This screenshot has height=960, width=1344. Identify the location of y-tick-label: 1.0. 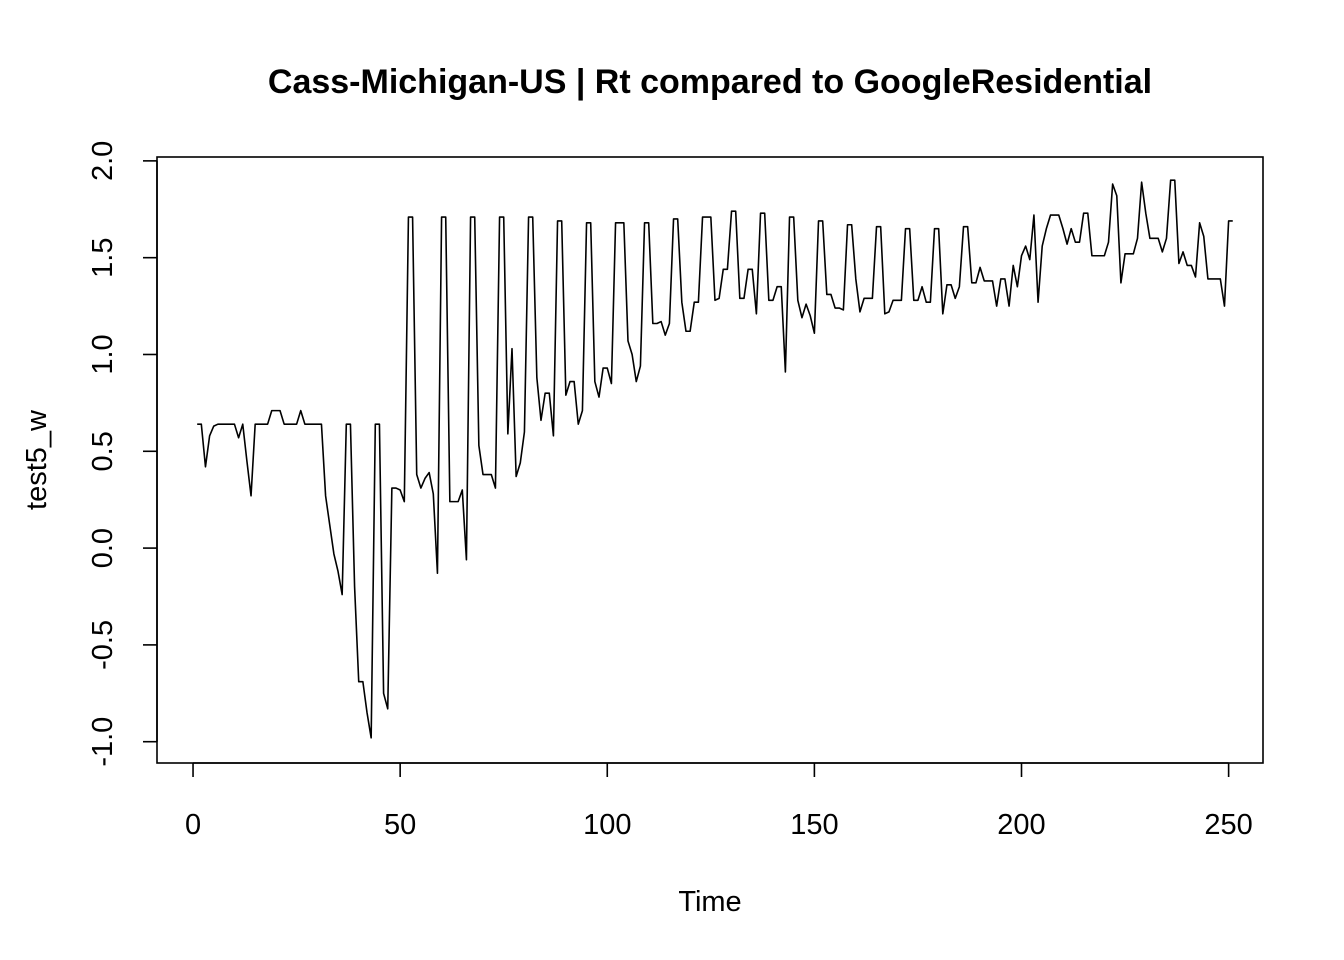
(103, 354).